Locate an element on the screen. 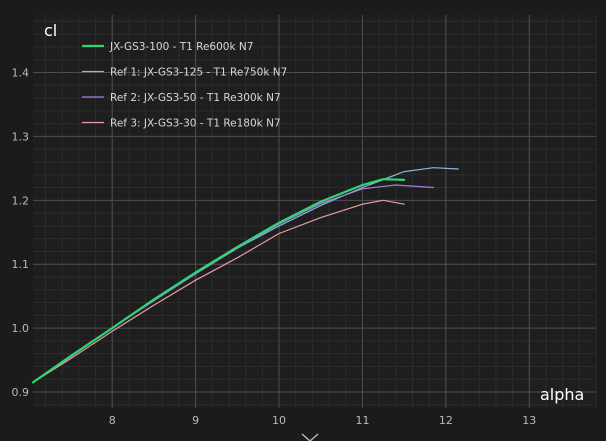  legend-label: Ref 2: JX-GS3-50 - T1 Re300k N7 is located at coordinates (195, 98).